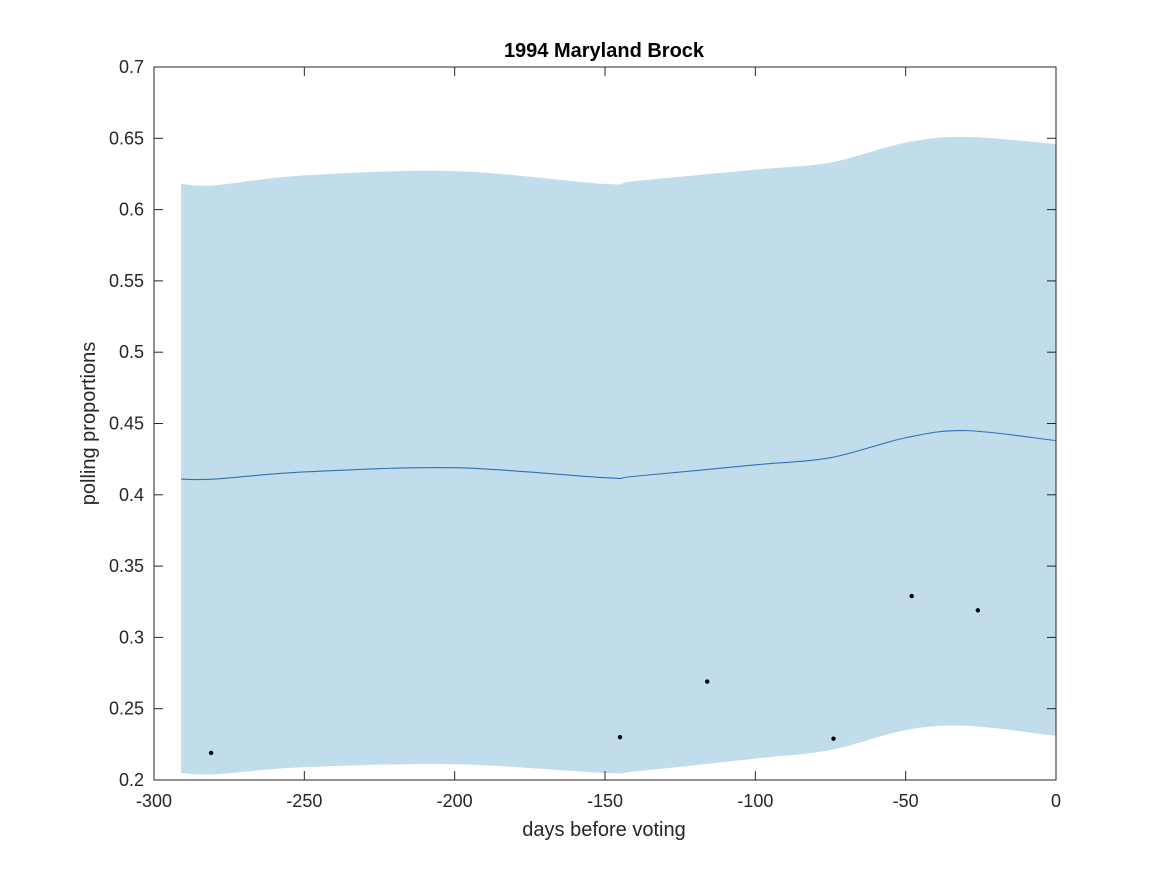  What do you see at coordinates (126, 709) in the screenshot?
I see `y-tick-label: 0.25` at bounding box center [126, 709].